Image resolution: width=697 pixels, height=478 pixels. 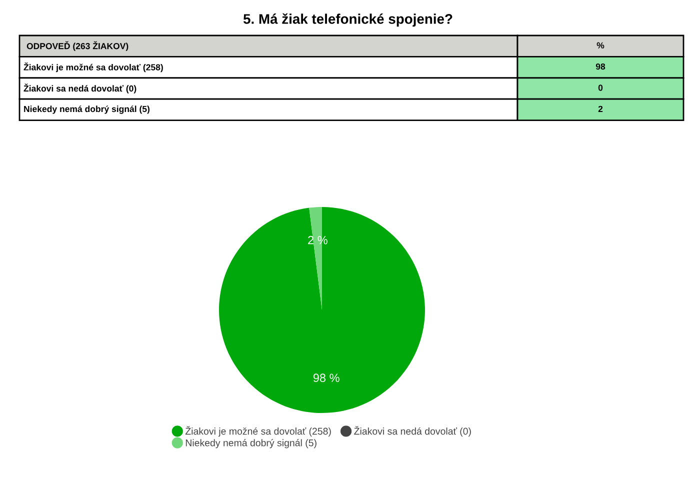 I want to click on legend-label: Žiakovi sa nedá dovolať (0), so click(x=412, y=431).